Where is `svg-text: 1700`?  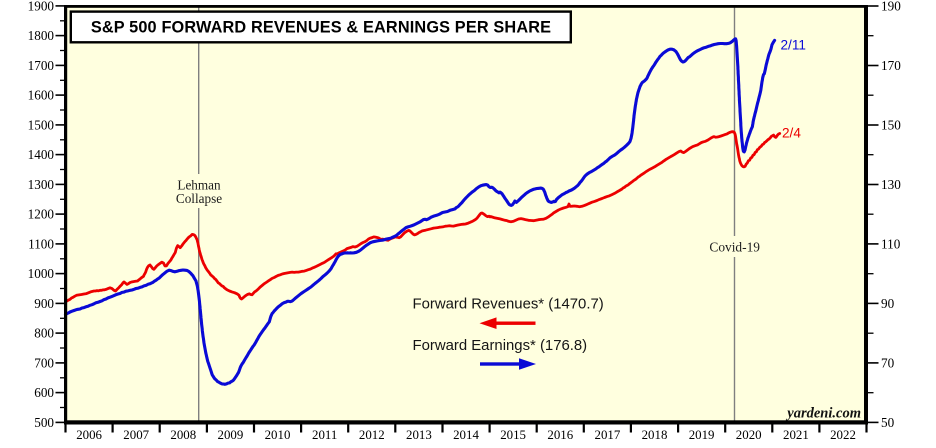 svg-text: 1700 is located at coordinates (41, 65).